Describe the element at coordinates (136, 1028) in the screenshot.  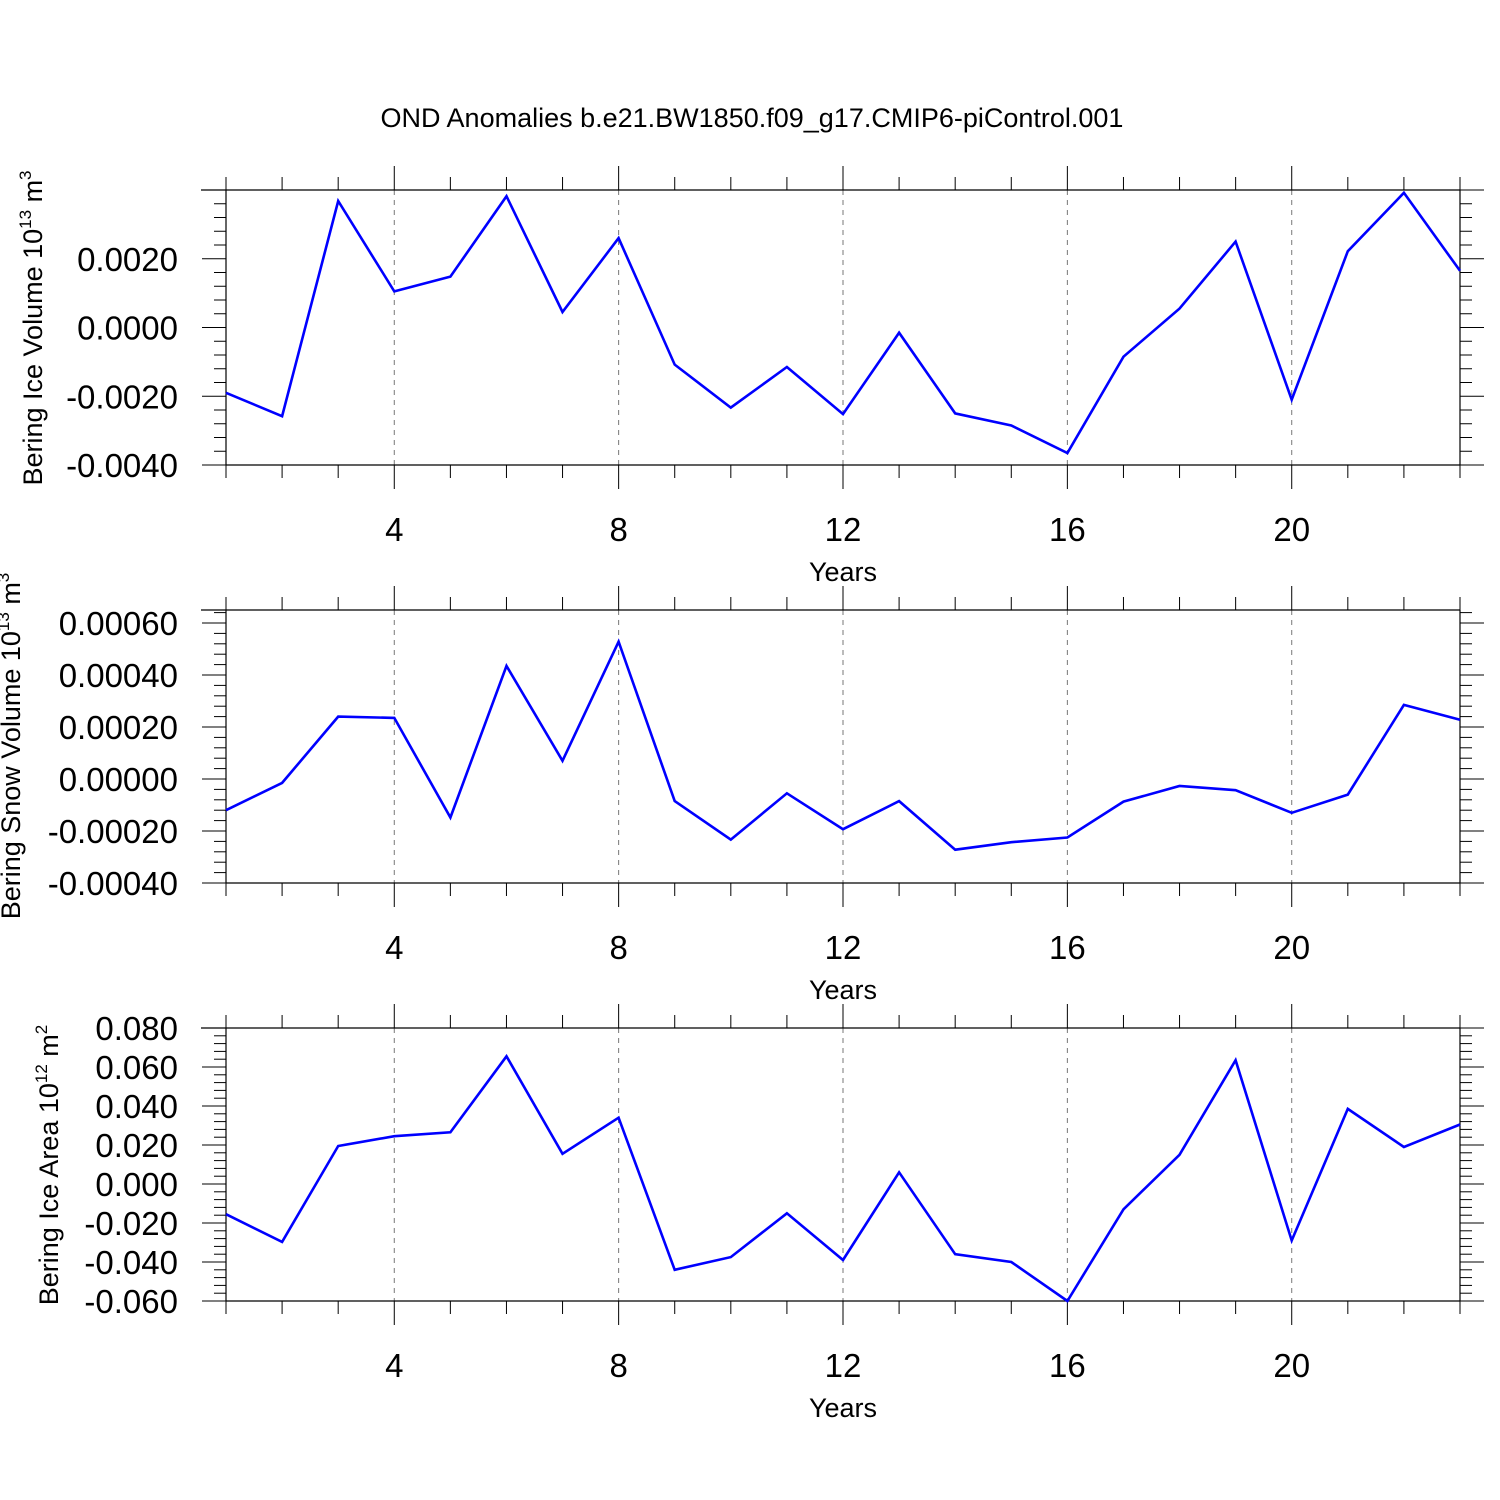
I see `y-tick-label: 0.080` at that location.